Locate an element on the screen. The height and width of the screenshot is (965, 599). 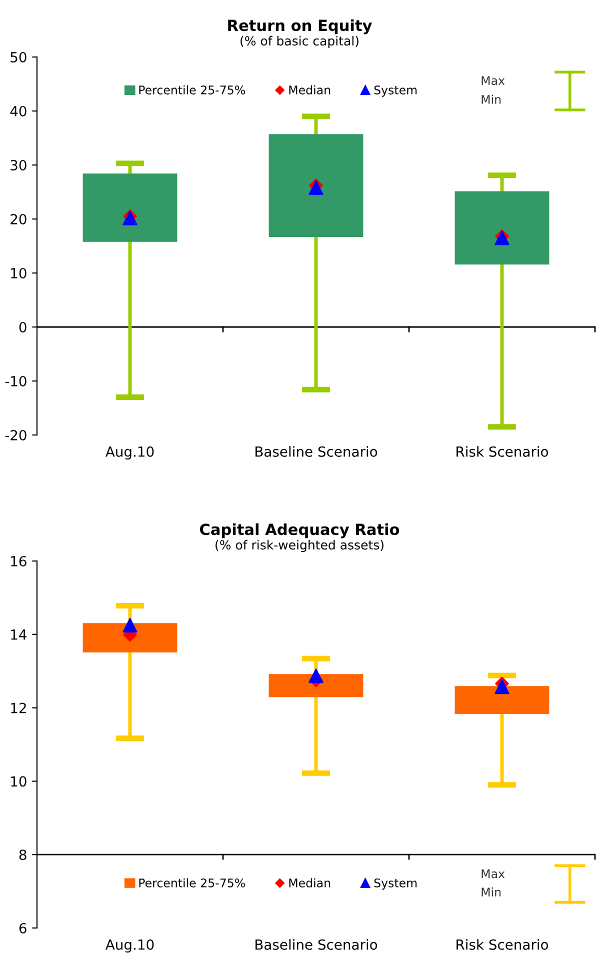
y-tick-label: 40 is located at coordinates (18, 111).